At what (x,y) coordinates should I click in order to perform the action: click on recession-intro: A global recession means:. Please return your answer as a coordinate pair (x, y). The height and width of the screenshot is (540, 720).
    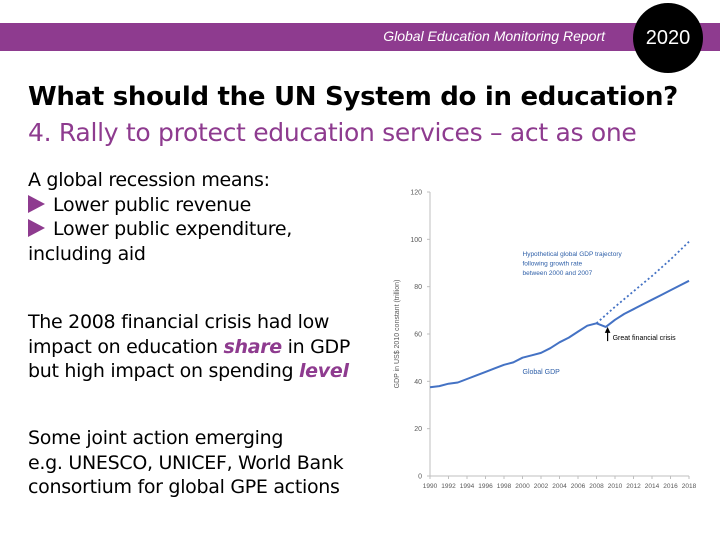
    Looking at the image, I should click on (149, 180).